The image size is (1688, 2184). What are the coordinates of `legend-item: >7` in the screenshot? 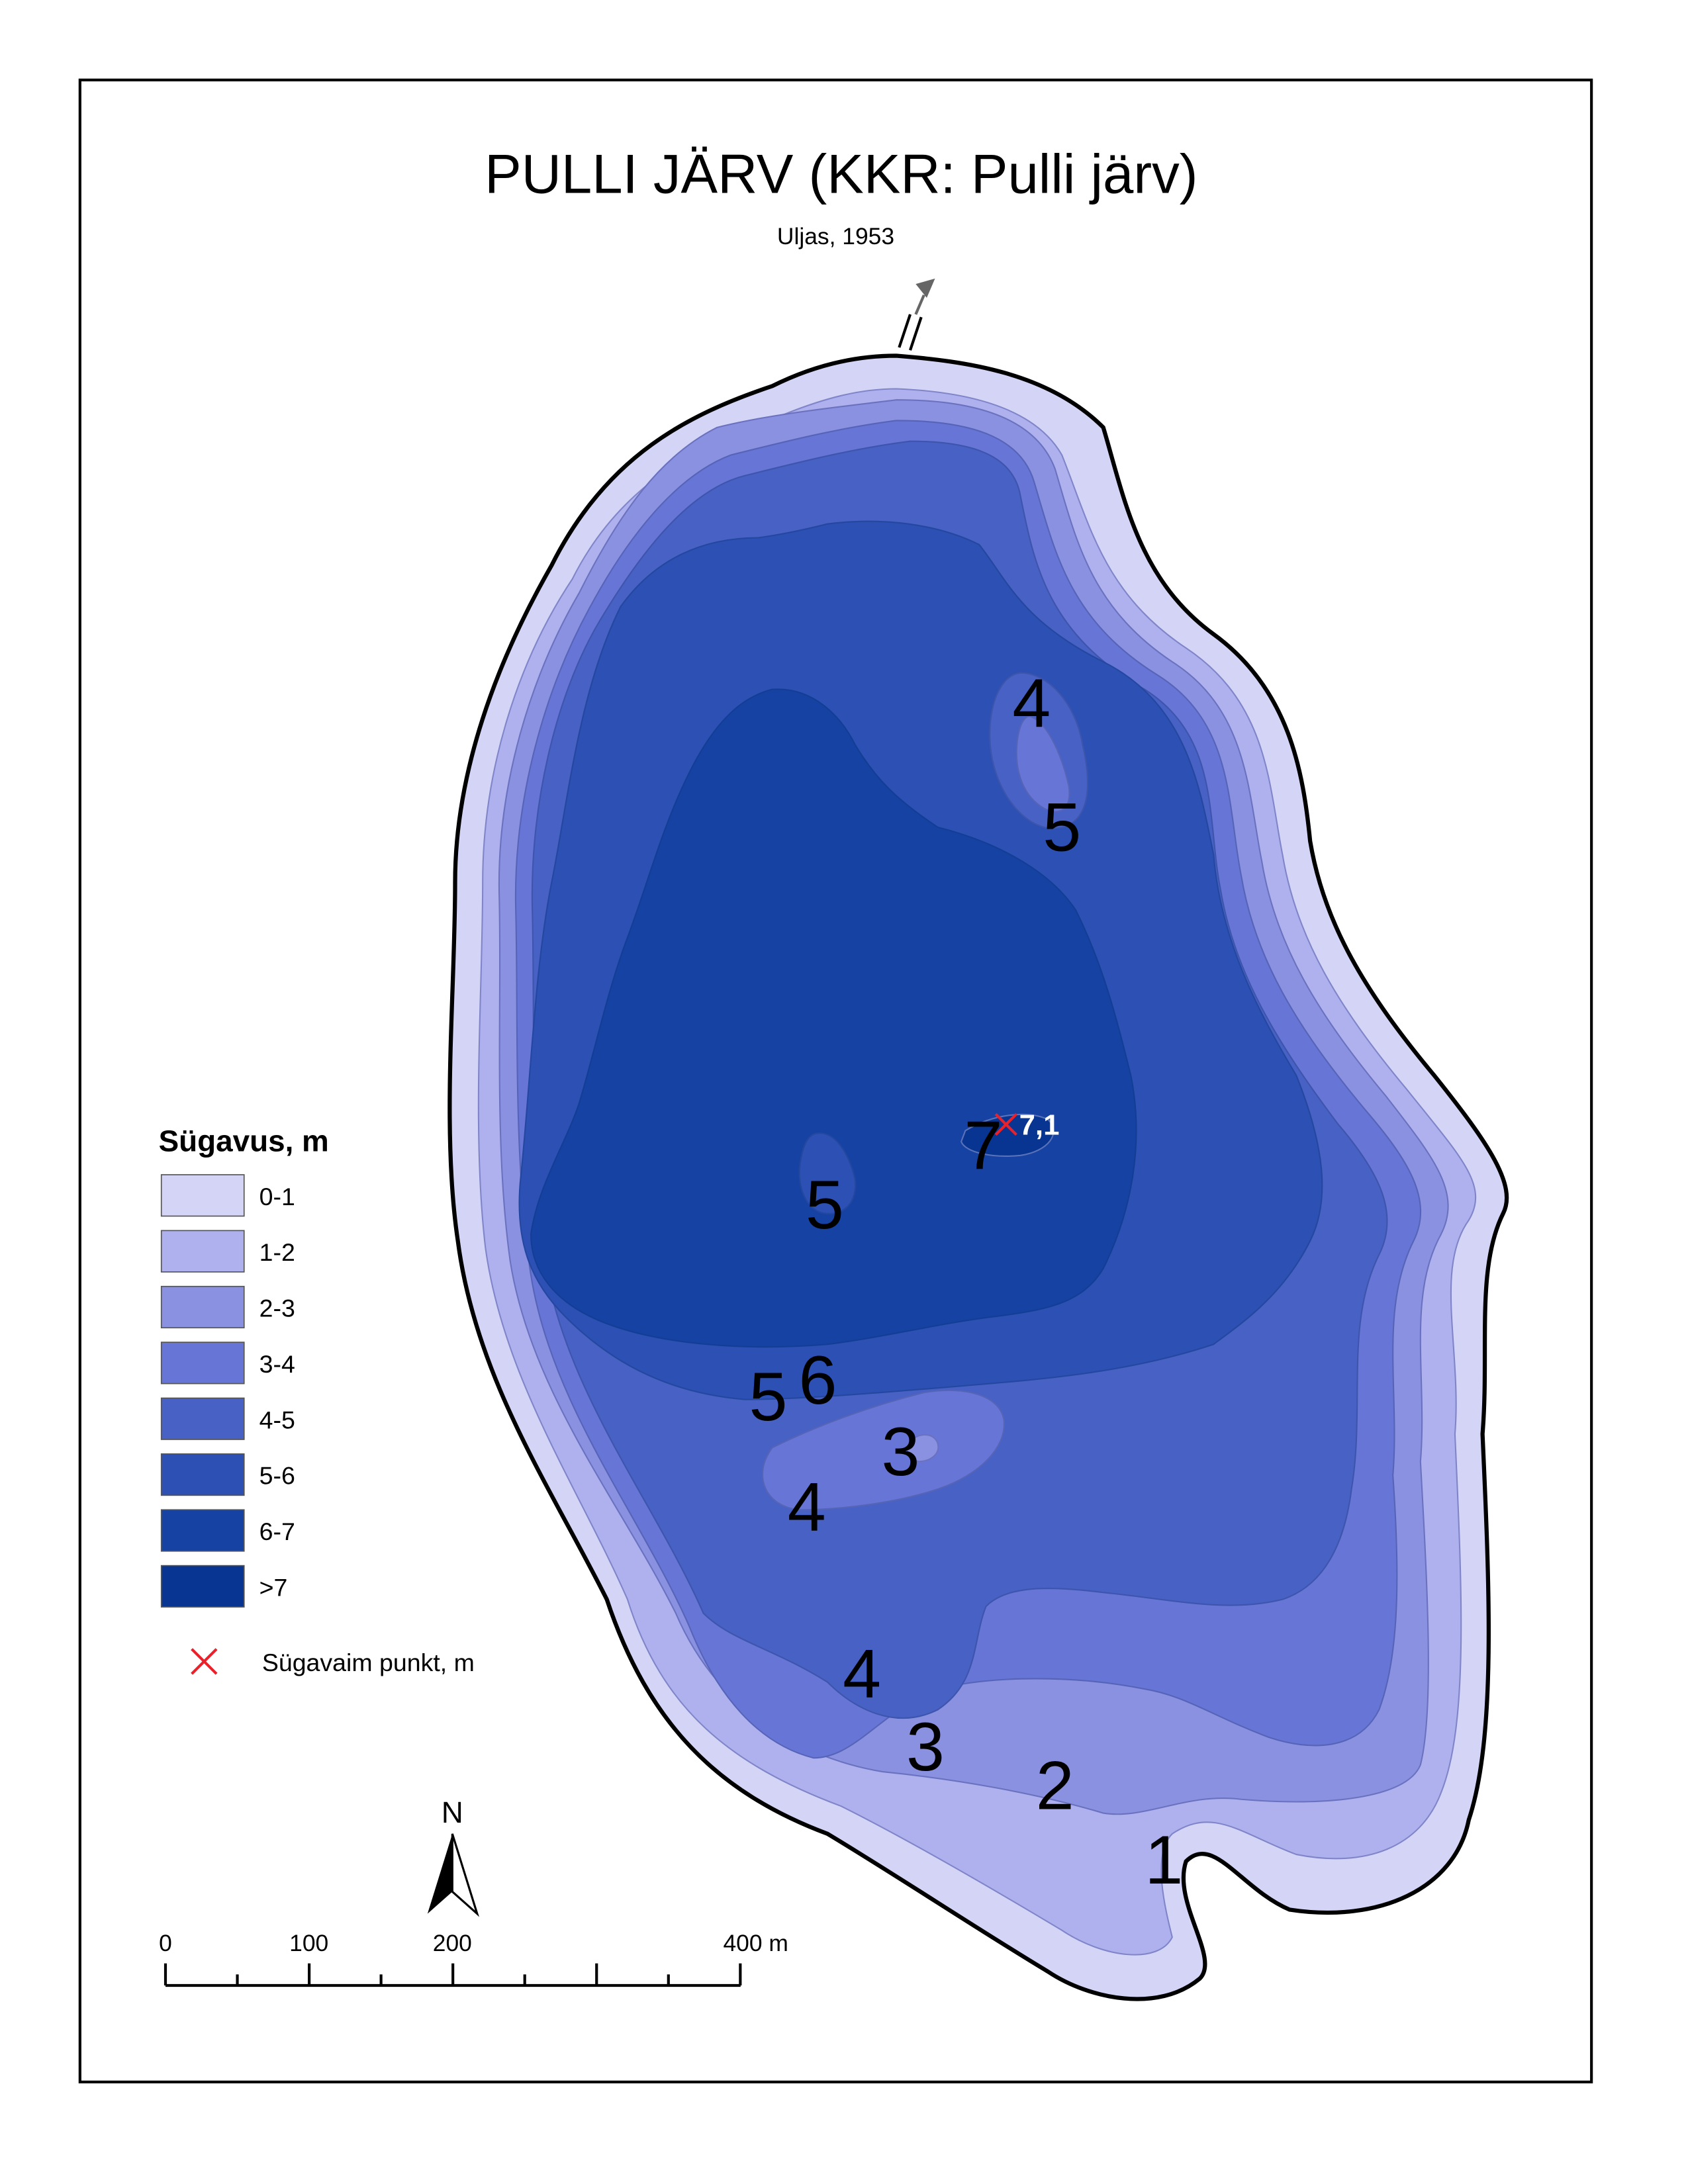 It's located at (224, 1587).